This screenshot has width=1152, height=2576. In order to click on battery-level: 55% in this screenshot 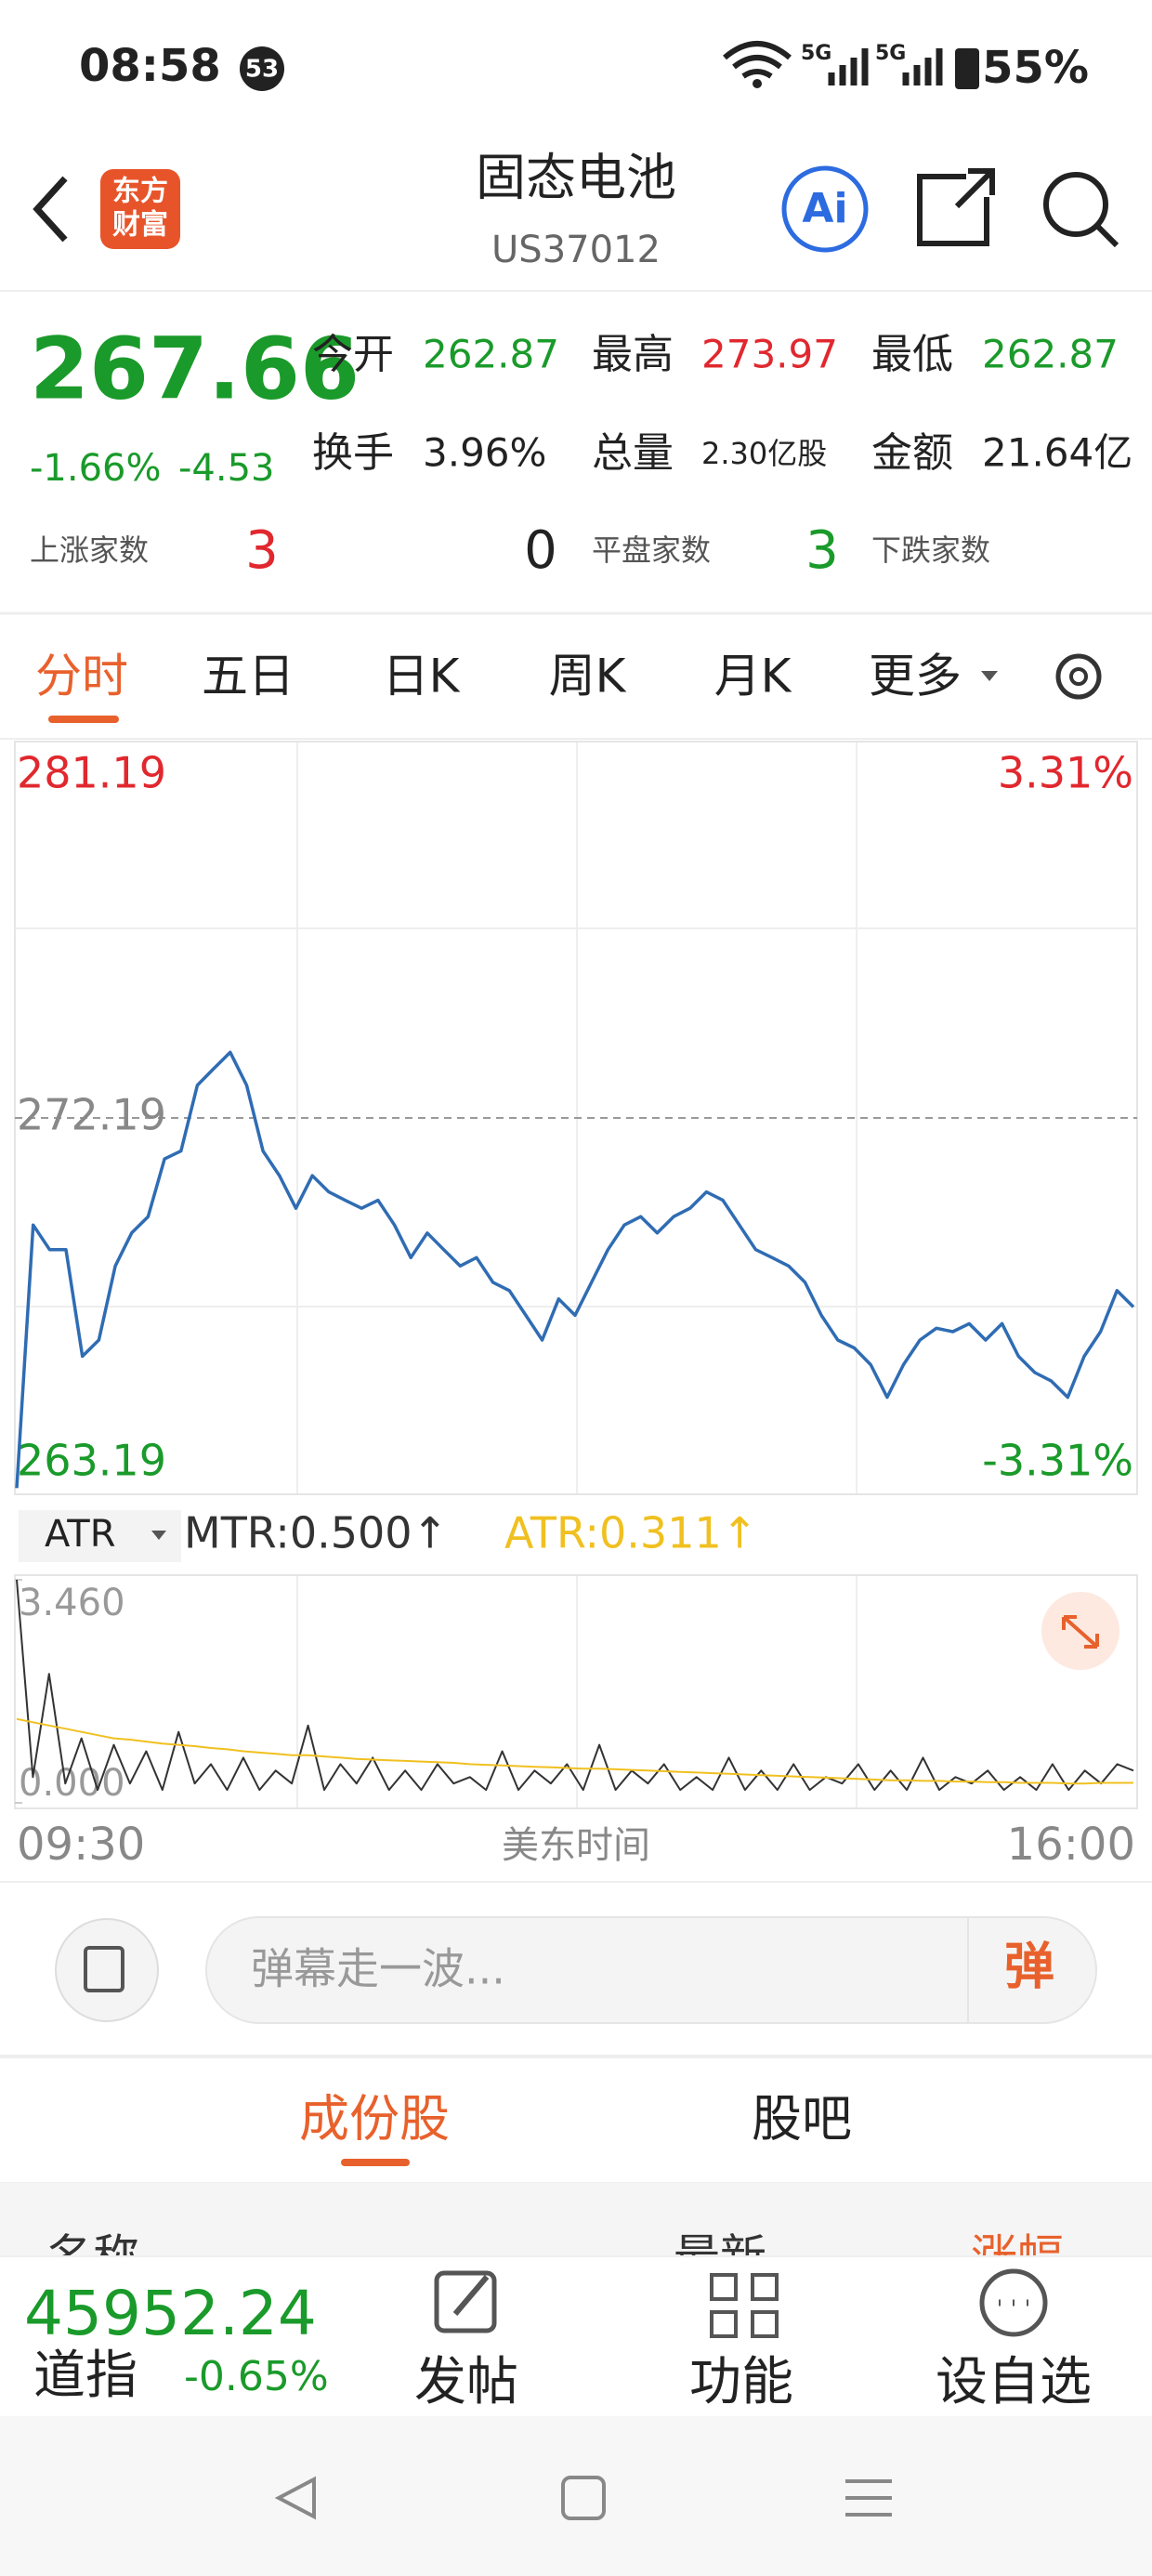, I will do `click(1035, 68)`.